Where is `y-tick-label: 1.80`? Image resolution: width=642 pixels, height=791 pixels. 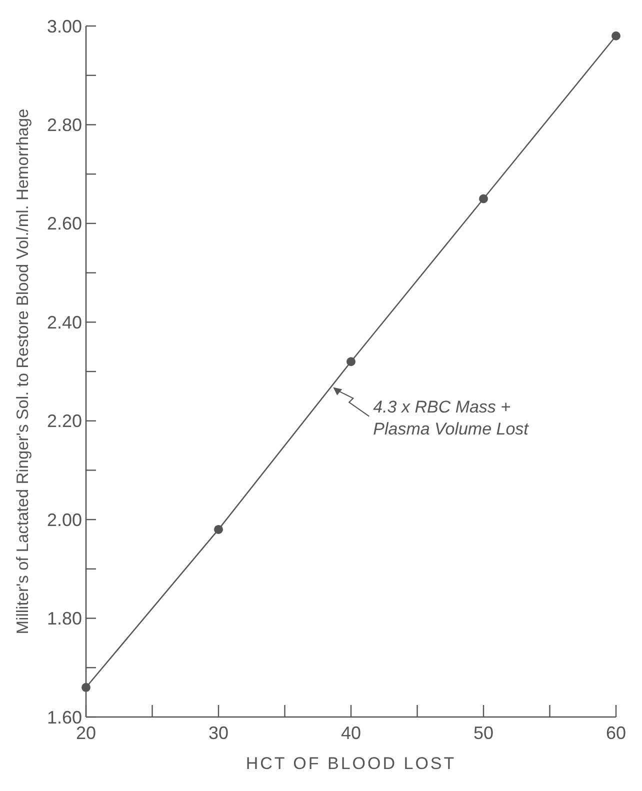
y-tick-label: 1.80 is located at coordinates (64, 618).